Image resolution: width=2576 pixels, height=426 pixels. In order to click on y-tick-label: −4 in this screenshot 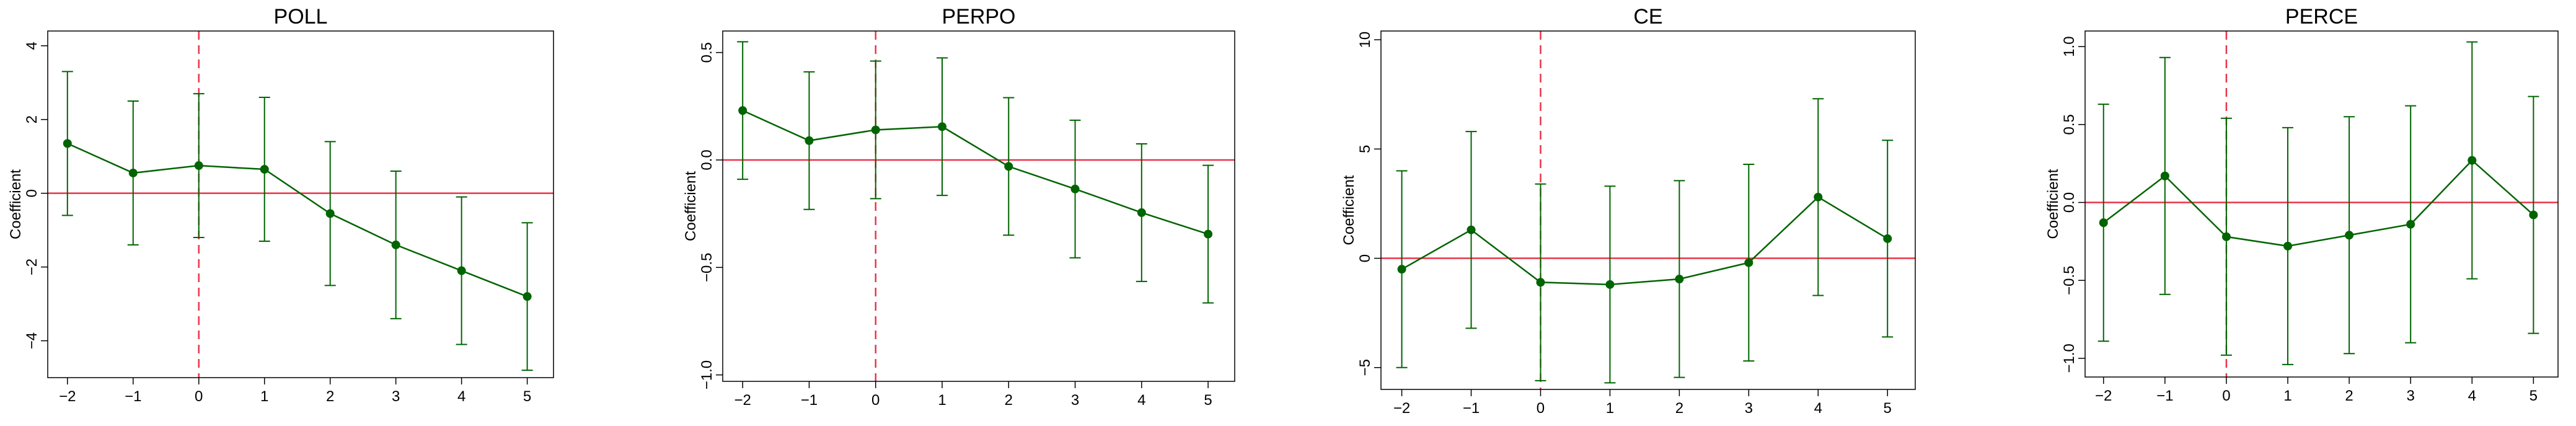, I will do `click(32, 340)`.